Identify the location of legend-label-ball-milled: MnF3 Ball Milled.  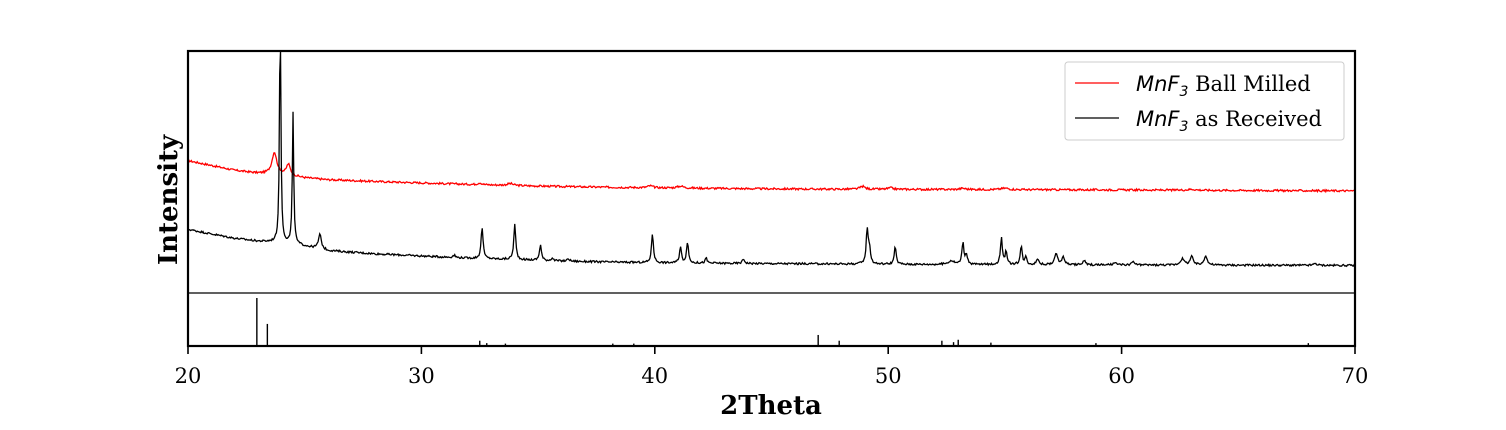
(1223, 86).